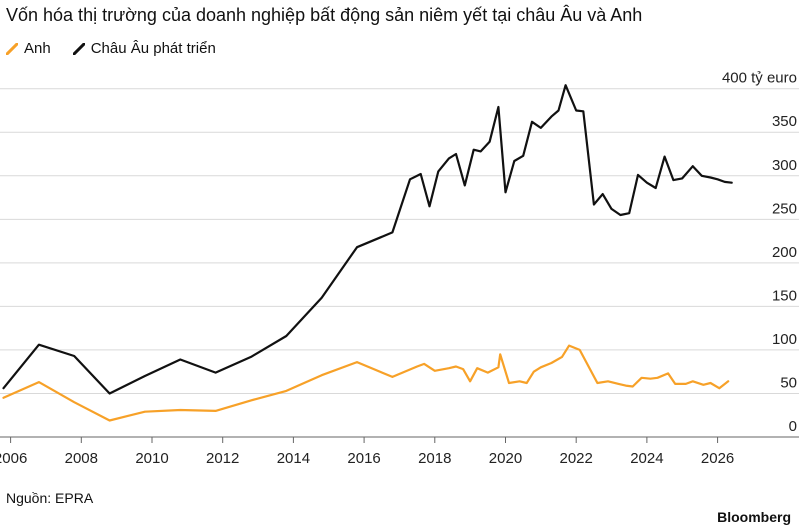 This screenshot has height=530, width=799. Describe the element at coordinates (788, 382) in the screenshot. I see `y-tick-label: 50` at that location.